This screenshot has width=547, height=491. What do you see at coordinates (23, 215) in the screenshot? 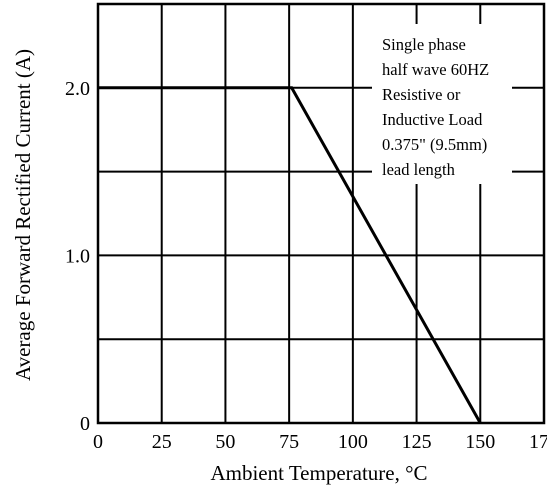
I see `y-axis-title: Average Forward Rectified Current (A)` at bounding box center [23, 215].